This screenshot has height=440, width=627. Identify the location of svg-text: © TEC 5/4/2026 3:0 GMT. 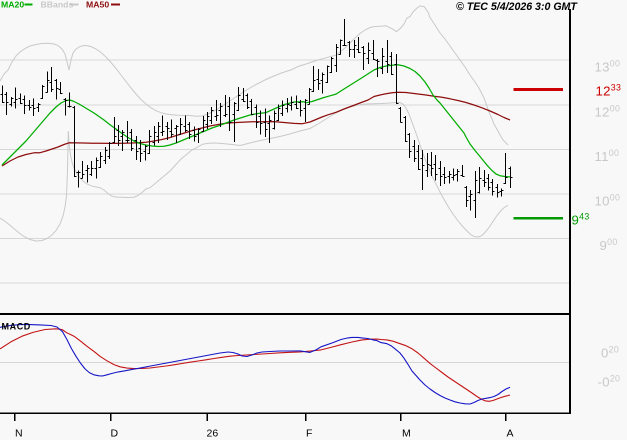
(517, 7).